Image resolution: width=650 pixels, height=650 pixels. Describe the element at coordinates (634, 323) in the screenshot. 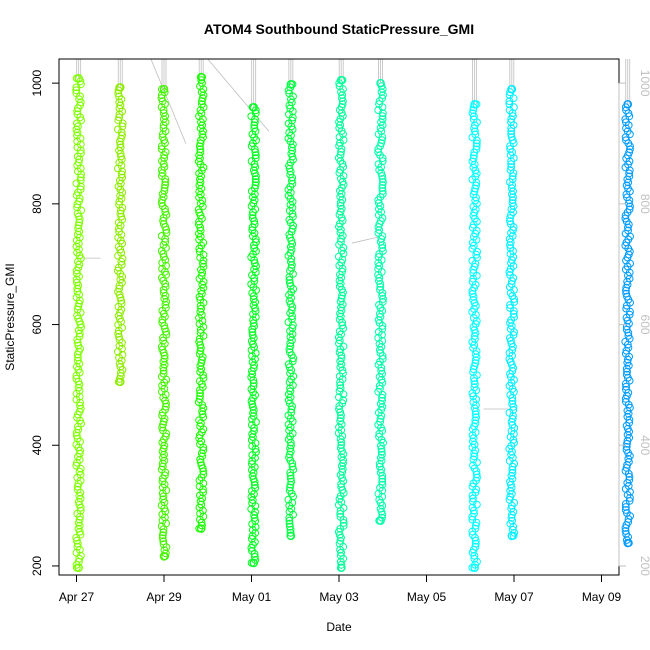

I see `right-axis: 200 400 600 800 1000` at that location.